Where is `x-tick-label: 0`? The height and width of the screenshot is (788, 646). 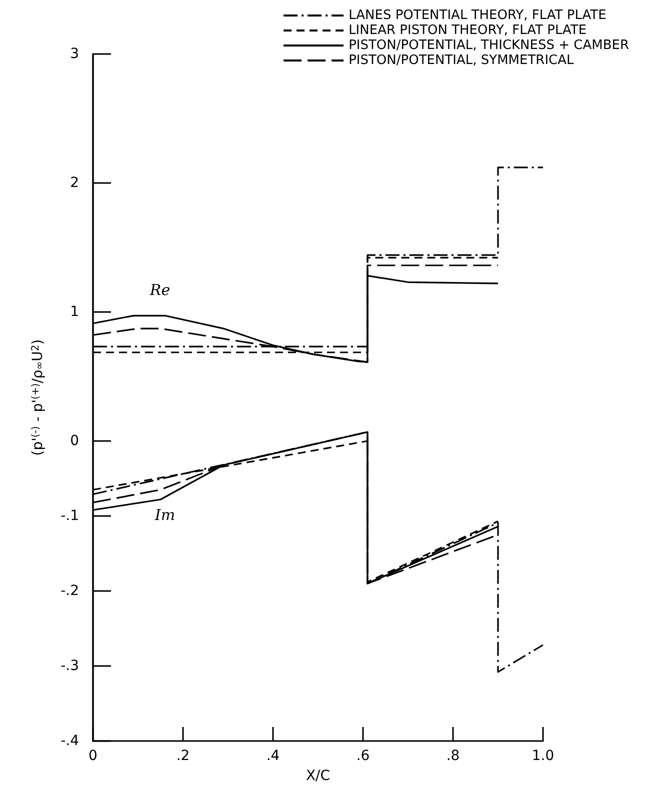 x-tick-label: 0 is located at coordinates (93, 756).